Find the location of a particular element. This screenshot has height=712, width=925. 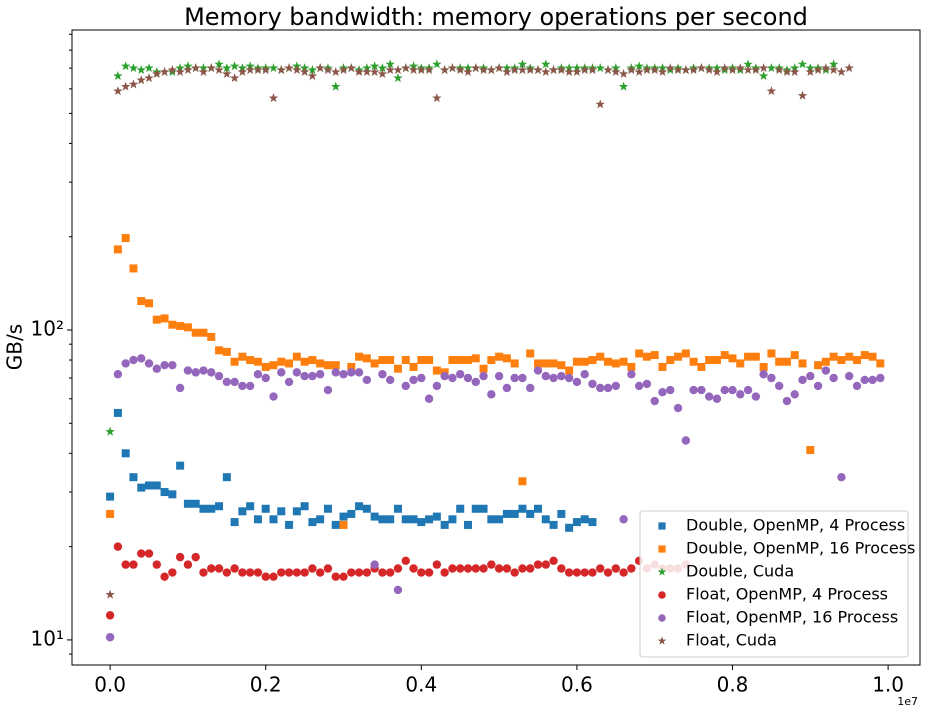

legend-label: Float, OpenMP, 4 Process is located at coordinates (787, 594).